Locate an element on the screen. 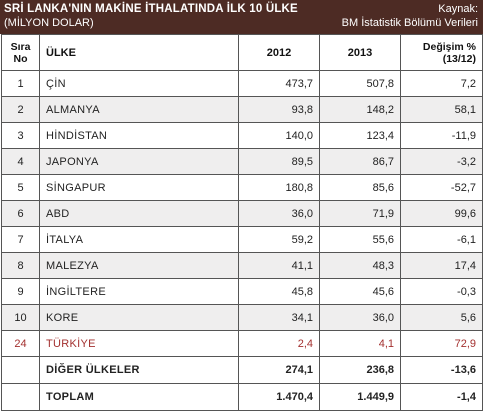 The height and width of the screenshot is (411, 483). country-cell: TÜRKİYE is located at coordinates (139, 343).